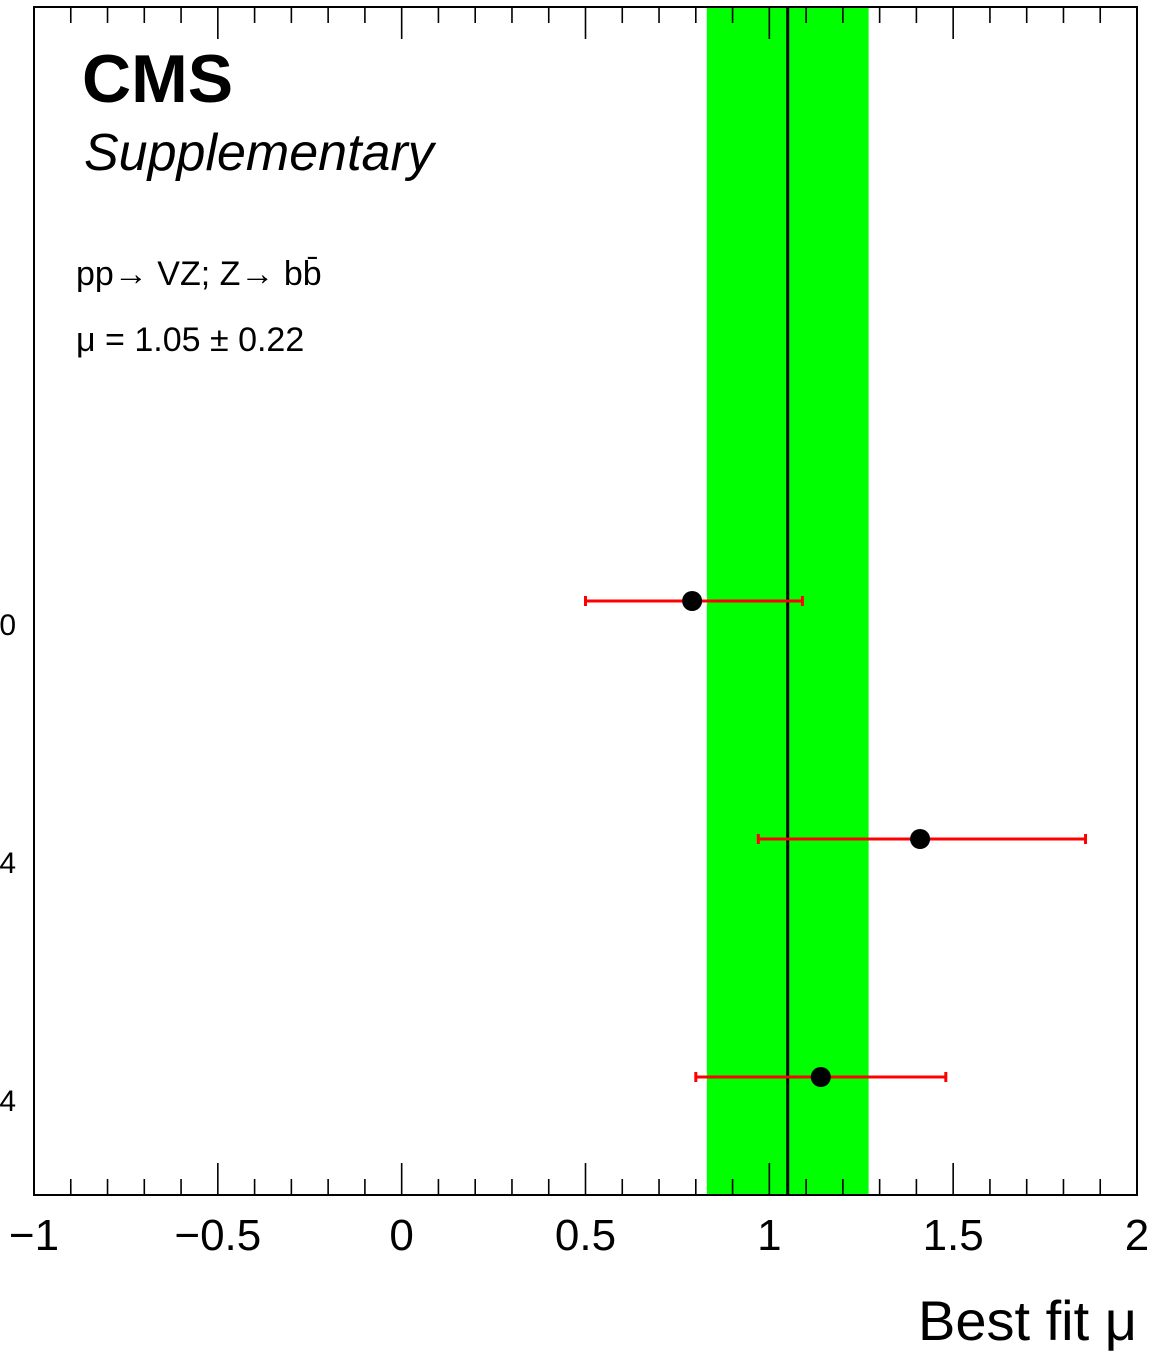 The image size is (1164, 1353). What do you see at coordinates (199, 274) in the screenshot?
I see `process-annotation: pp→ VZ; Z→ bb̄` at bounding box center [199, 274].